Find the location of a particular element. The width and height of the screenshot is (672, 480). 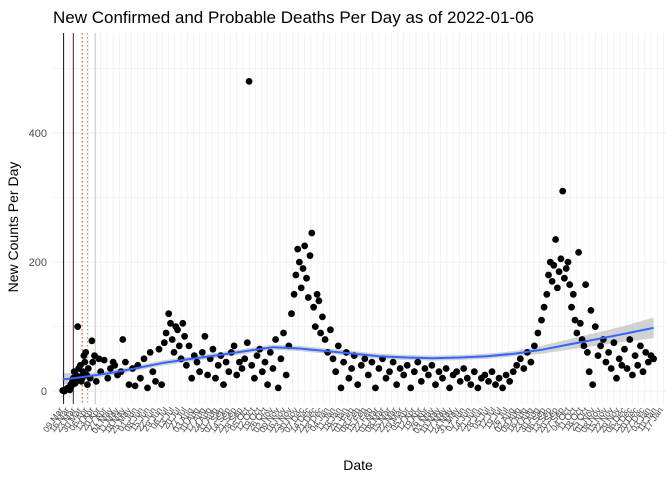

trend-line is located at coordinates (358, 353).